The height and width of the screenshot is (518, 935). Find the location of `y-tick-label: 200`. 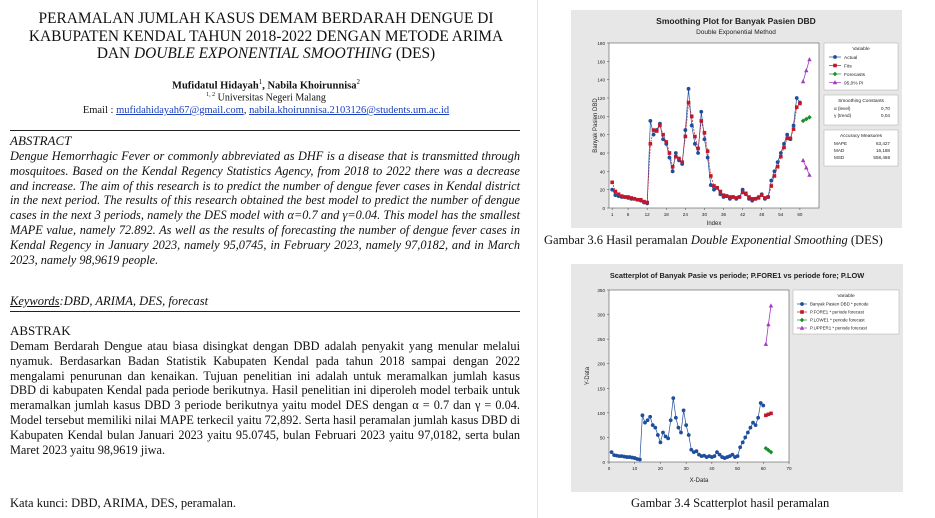

y-tick-label: 200 is located at coordinates (601, 364).